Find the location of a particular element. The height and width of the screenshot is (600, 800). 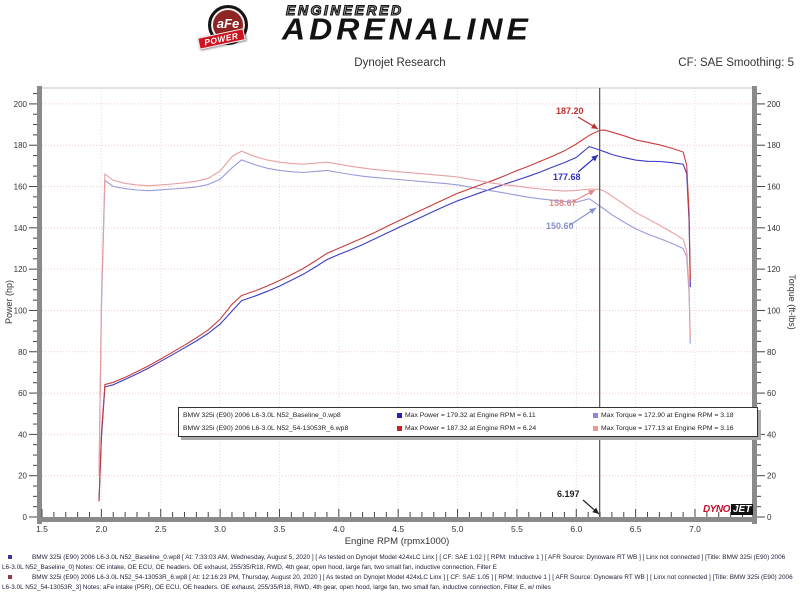

bottom-axis-bar is located at coordinates (397, 519).